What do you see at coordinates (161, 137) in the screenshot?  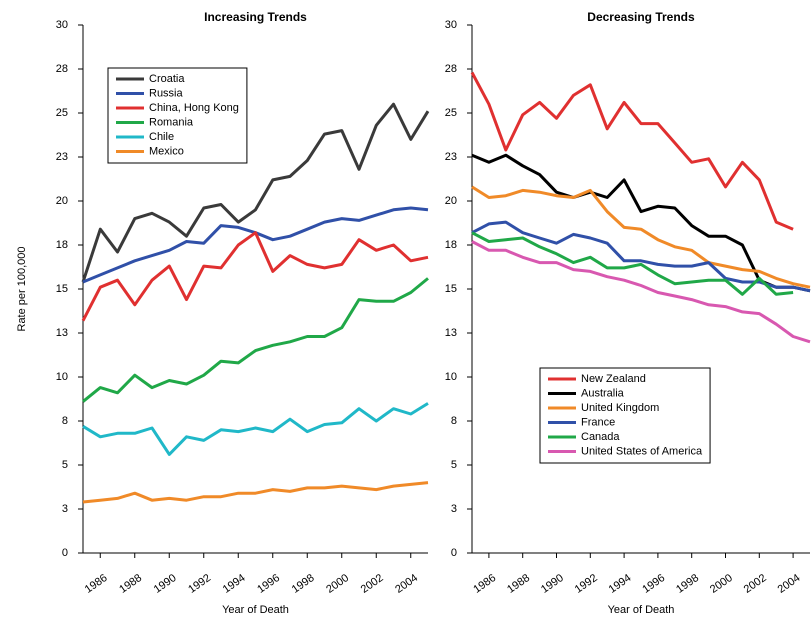 I see `legend-label: Chile` at bounding box center [161, 137].